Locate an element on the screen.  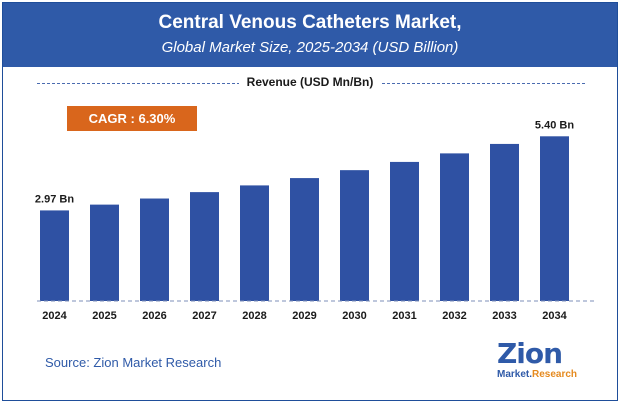
chart-title: Central Venous Catheters Market, is located at coordinates (310, 22).